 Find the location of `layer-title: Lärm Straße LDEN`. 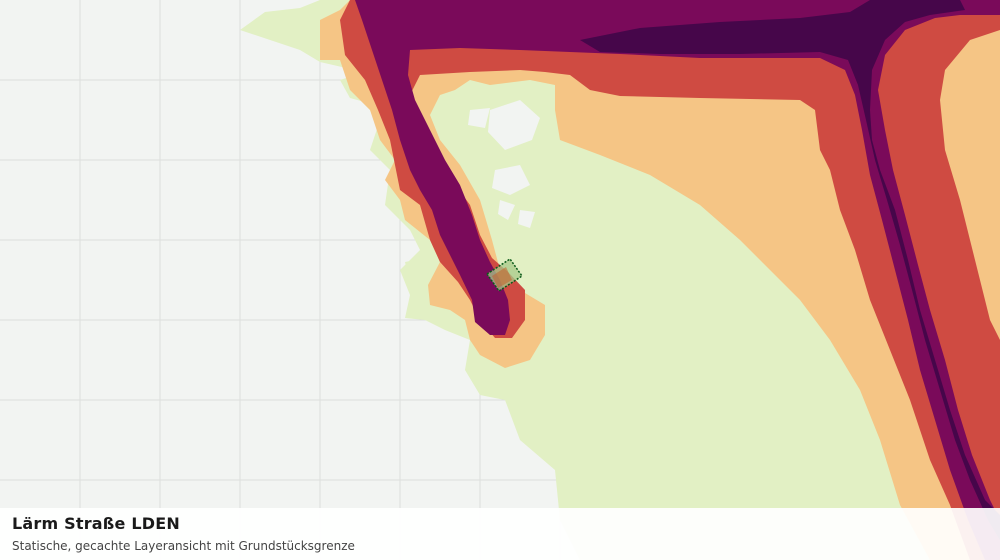

layer-title: Lärm Straße LDEN is located at coordinates (96, 523).